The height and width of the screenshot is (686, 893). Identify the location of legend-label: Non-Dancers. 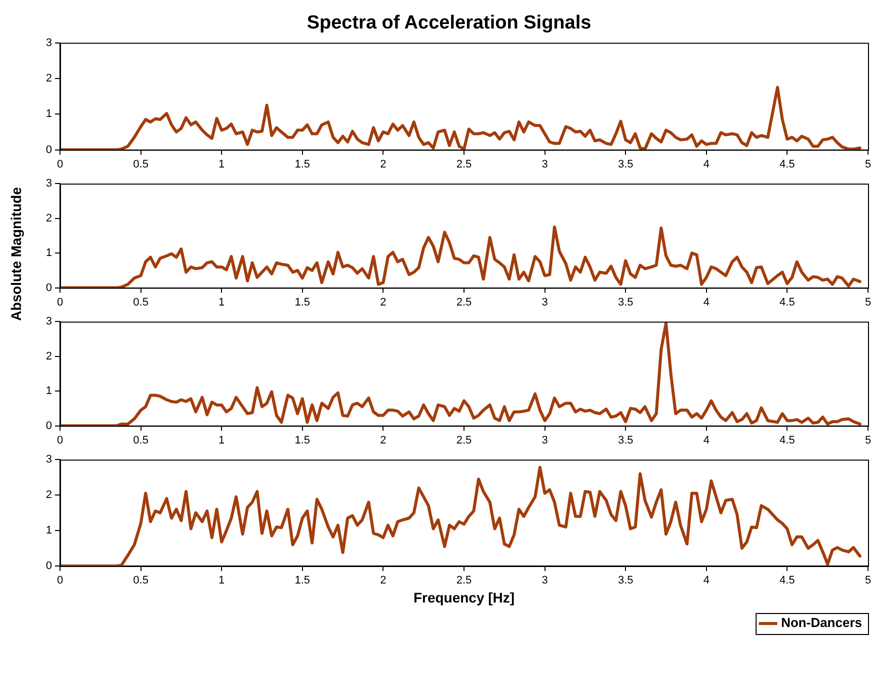
(821, 622).